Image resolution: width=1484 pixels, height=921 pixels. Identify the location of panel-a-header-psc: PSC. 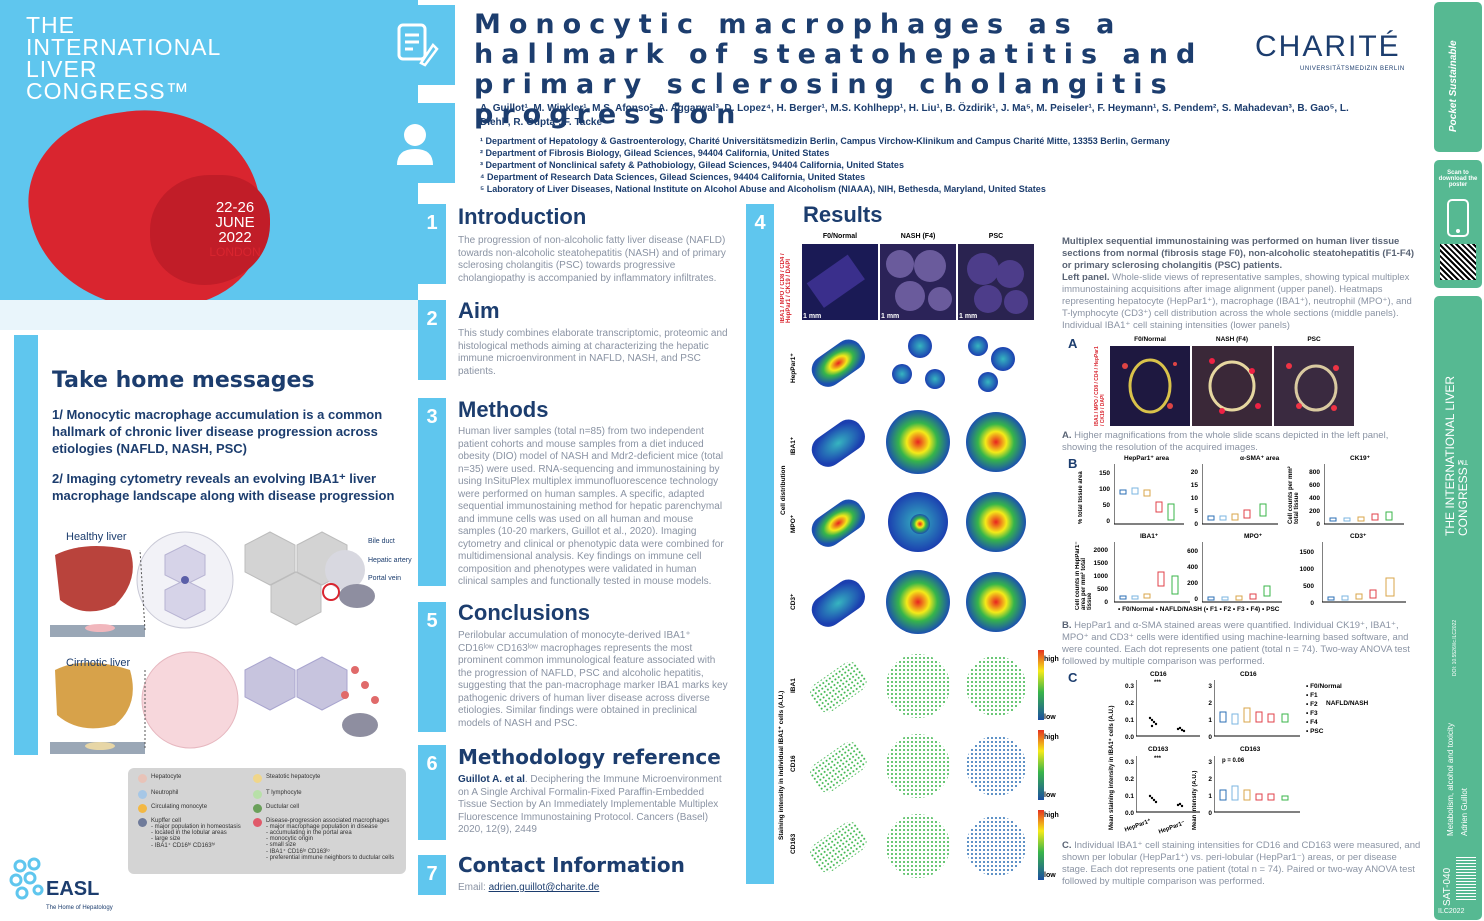
(1314, 339).